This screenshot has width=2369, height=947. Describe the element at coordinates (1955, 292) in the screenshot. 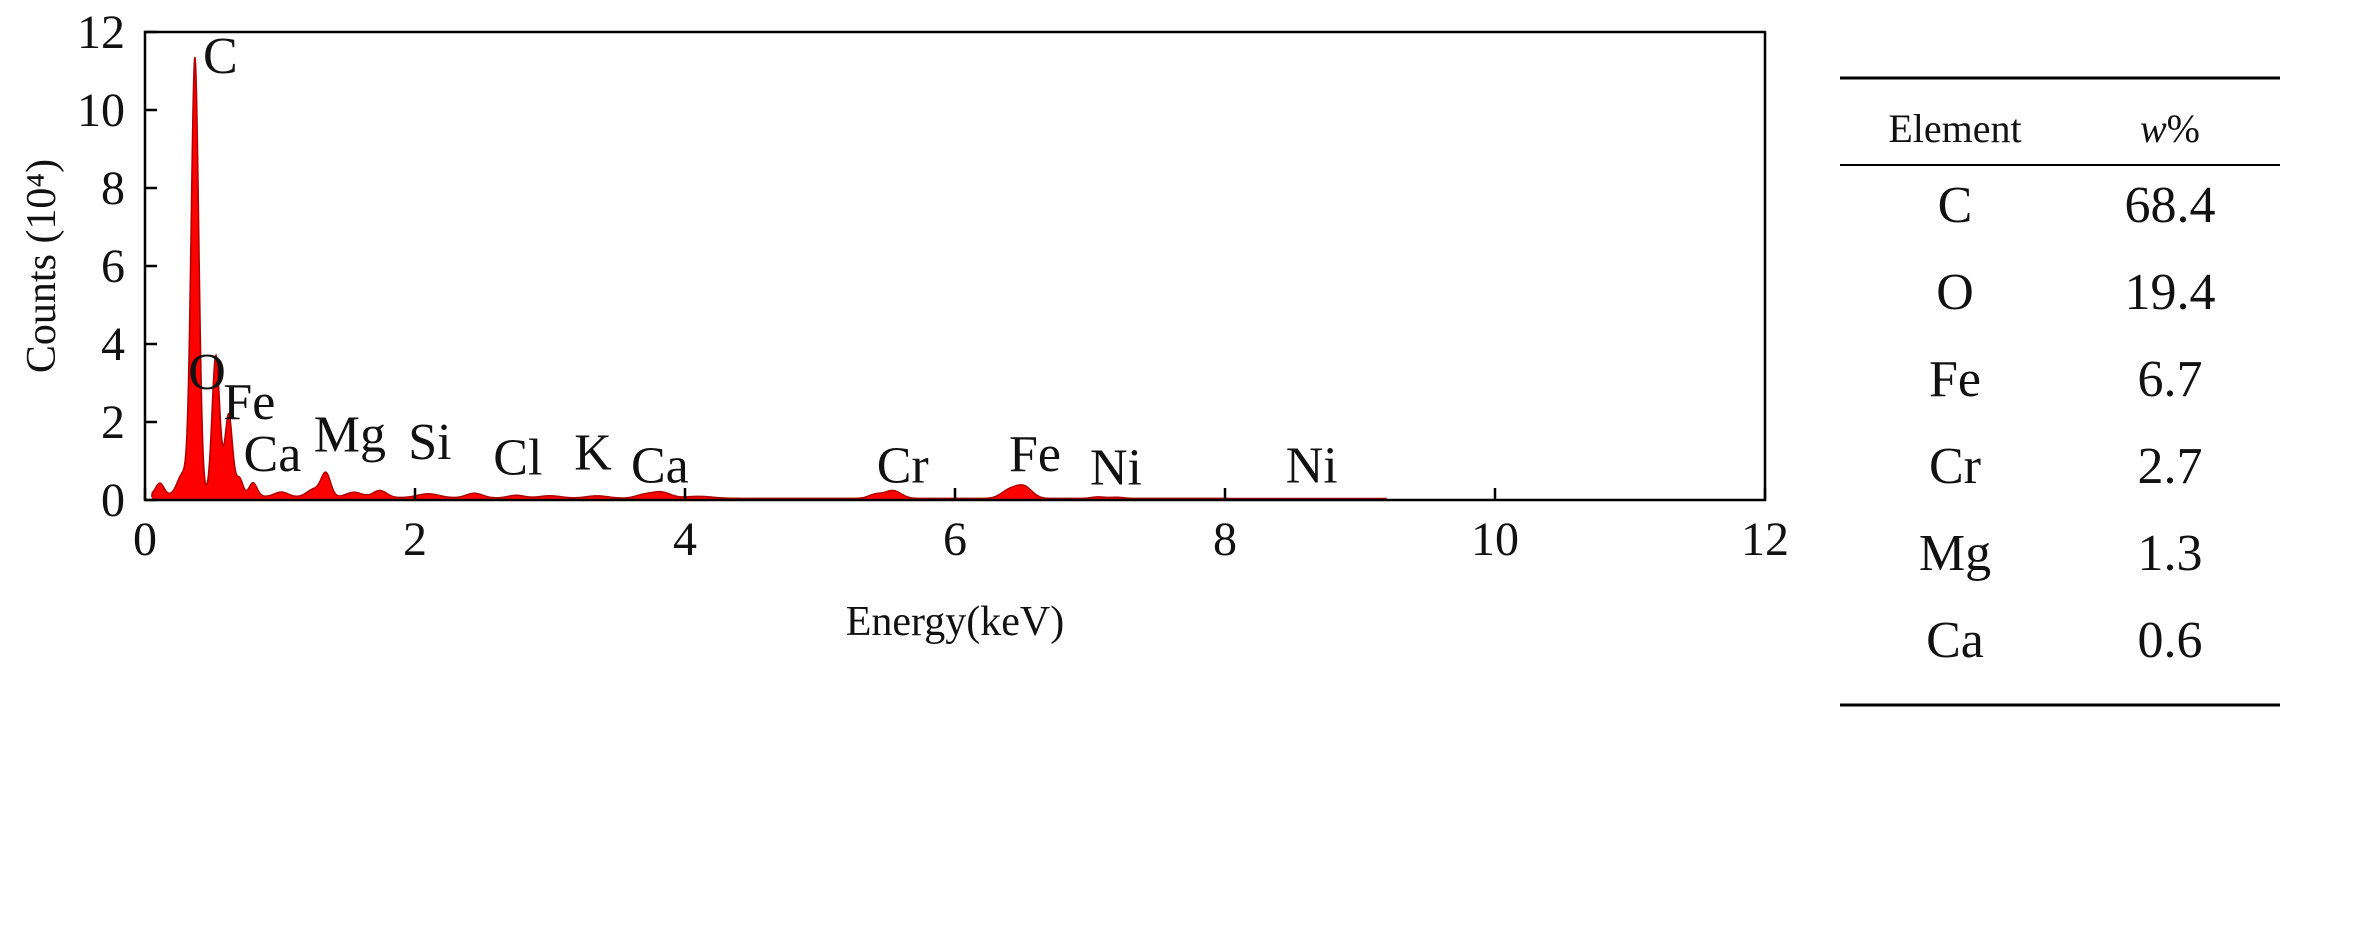

I see `table-cell-element: O` at that location.